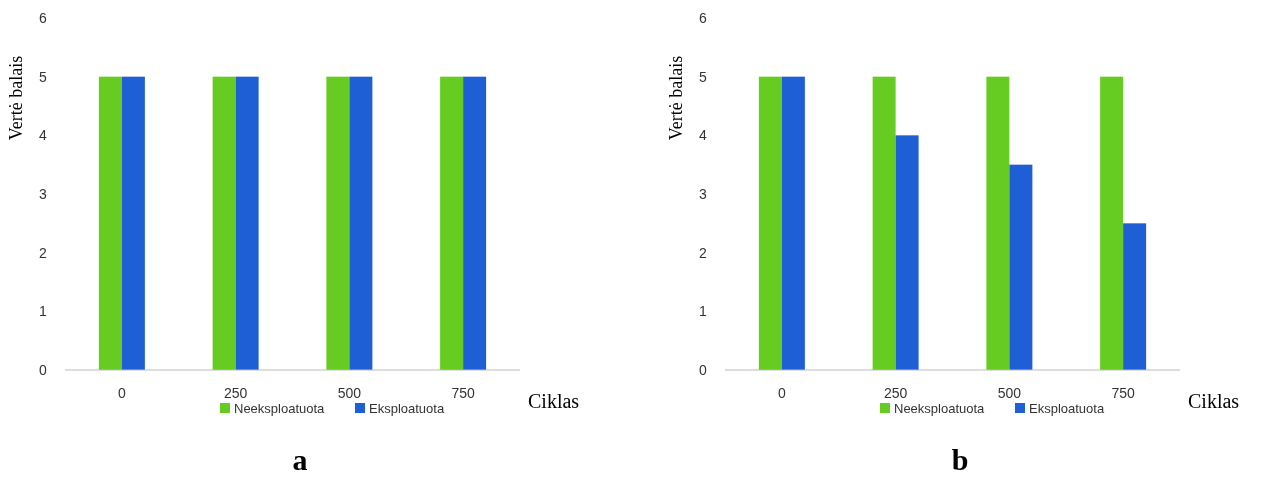 The image size is (1283, 500). I want to click on text: a, so click(300, 459).